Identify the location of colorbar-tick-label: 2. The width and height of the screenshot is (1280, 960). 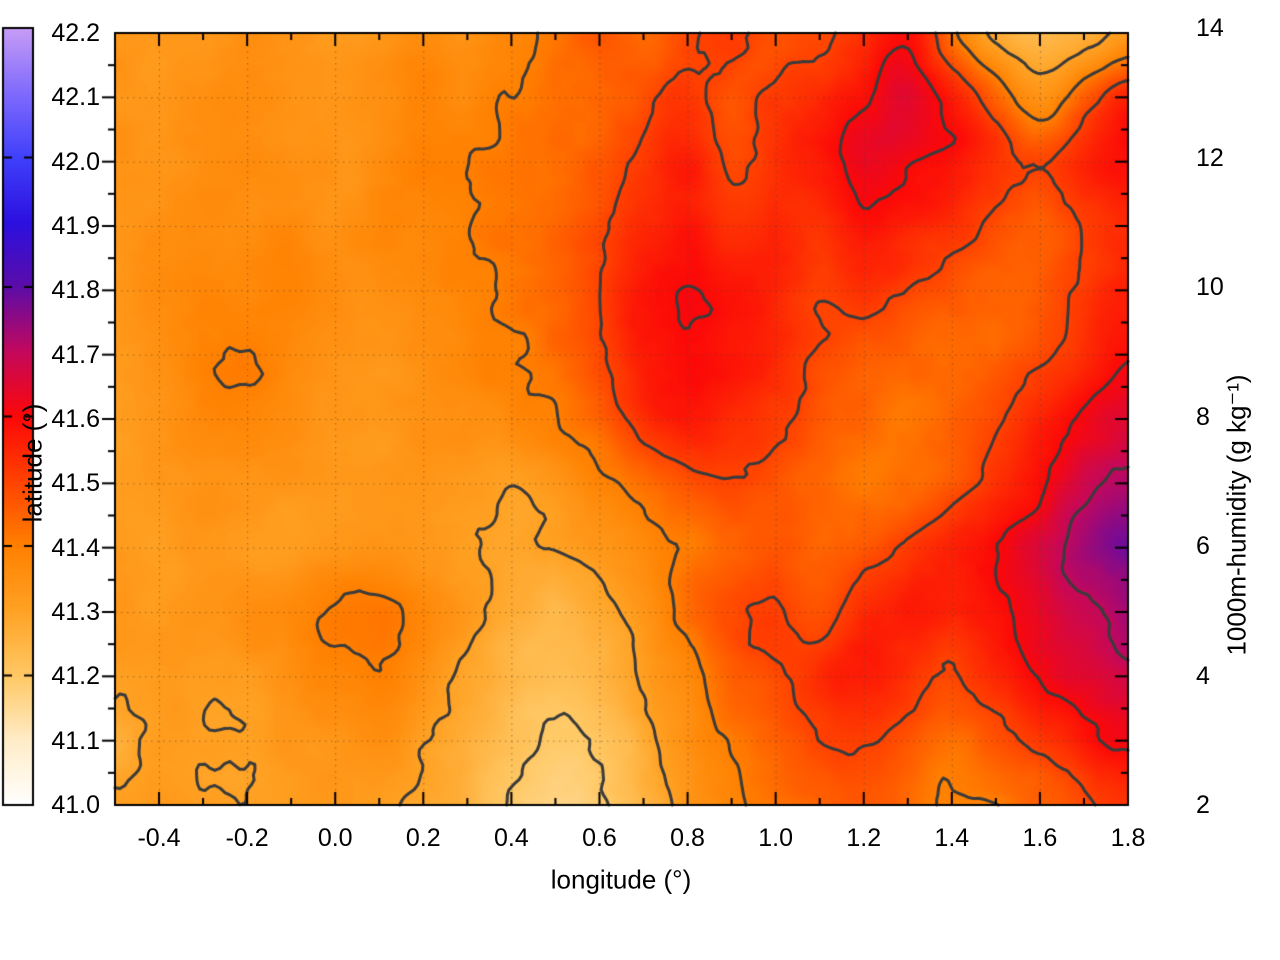
(1203, 805).